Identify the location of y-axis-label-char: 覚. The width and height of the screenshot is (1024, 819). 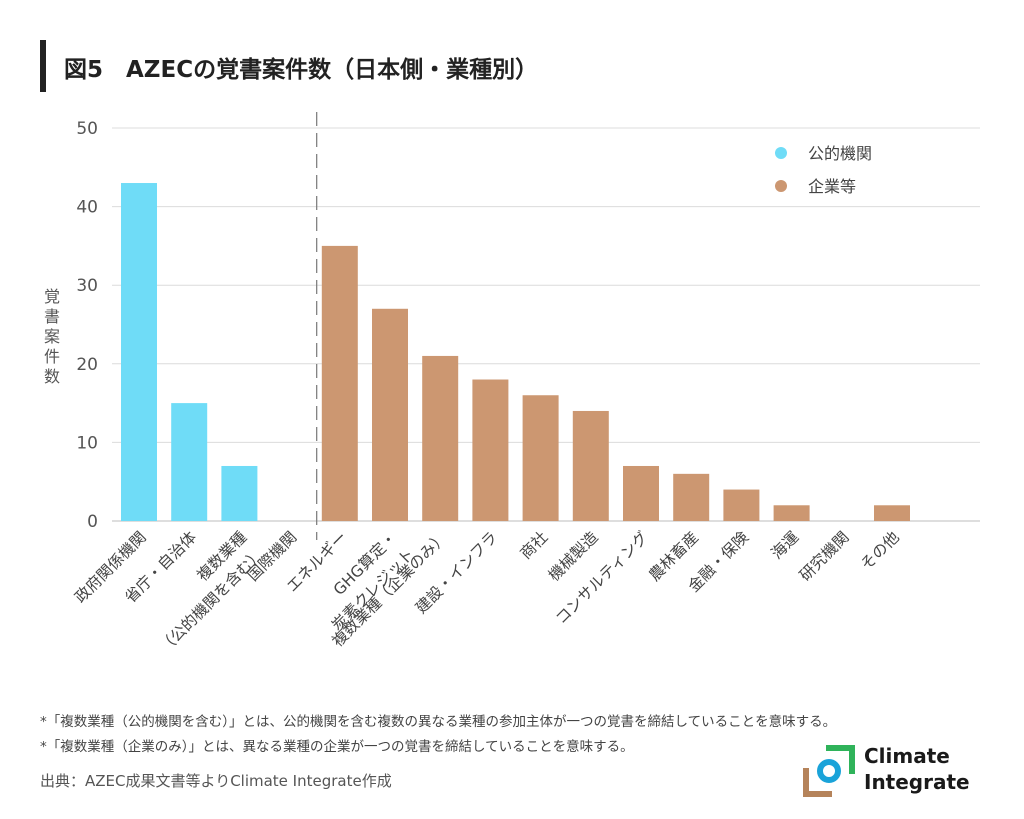
(52, 296).